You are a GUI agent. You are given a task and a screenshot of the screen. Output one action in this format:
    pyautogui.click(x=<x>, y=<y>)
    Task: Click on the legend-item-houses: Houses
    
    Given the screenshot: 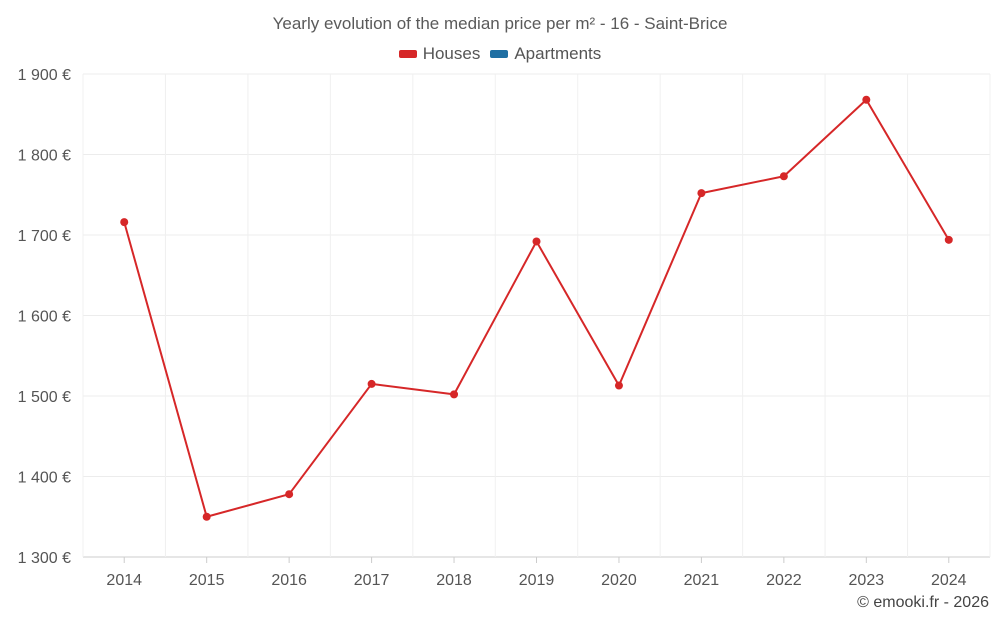 What is the action you would take?
    pyautogui.click(x=439, y=54)
    